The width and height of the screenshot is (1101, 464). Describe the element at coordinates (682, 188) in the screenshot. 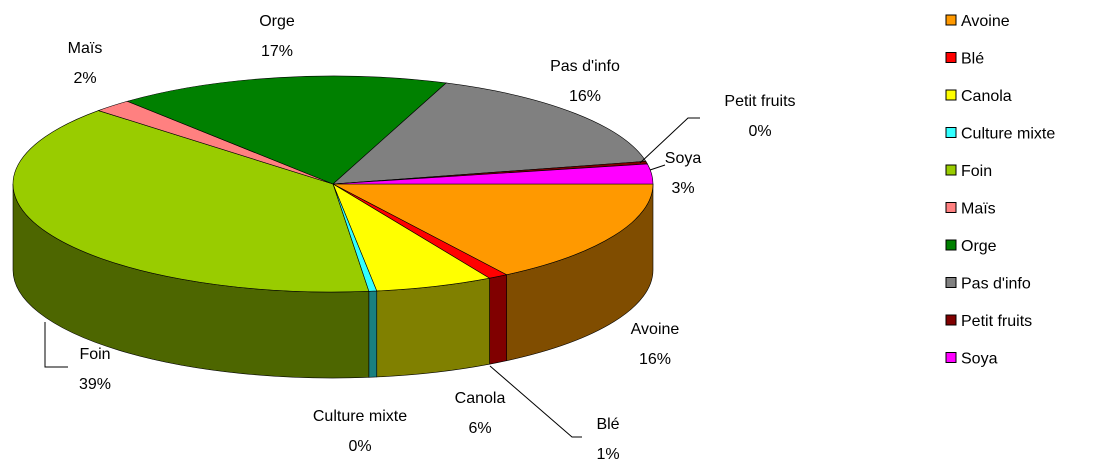

I see `data-label-value: 3%` at that location.